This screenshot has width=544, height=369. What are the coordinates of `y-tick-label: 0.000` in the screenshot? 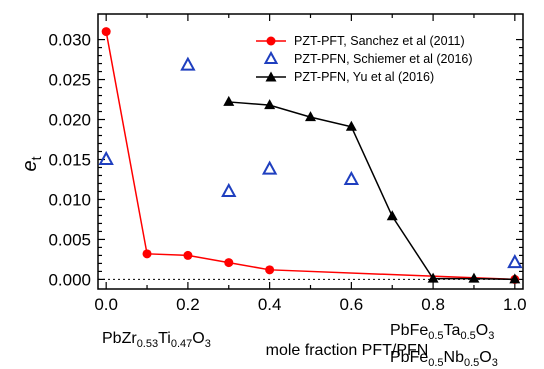 It's located at (69, 279).